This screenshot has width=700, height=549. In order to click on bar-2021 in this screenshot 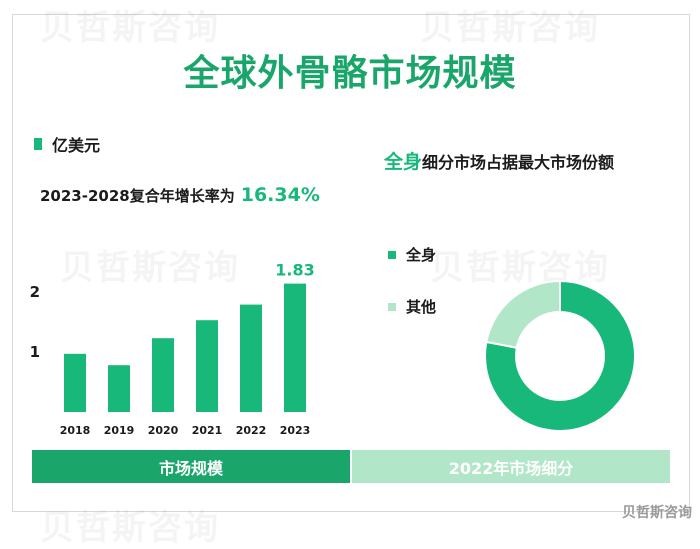, I will do `click(207, 366)`.